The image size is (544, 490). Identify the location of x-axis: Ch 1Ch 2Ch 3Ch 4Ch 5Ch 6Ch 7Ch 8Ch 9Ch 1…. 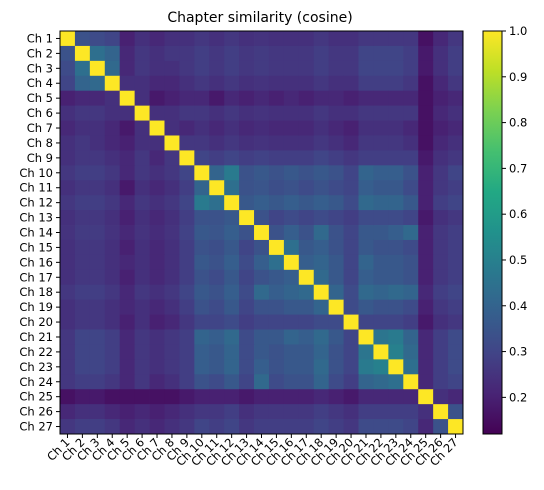
(252, 451).